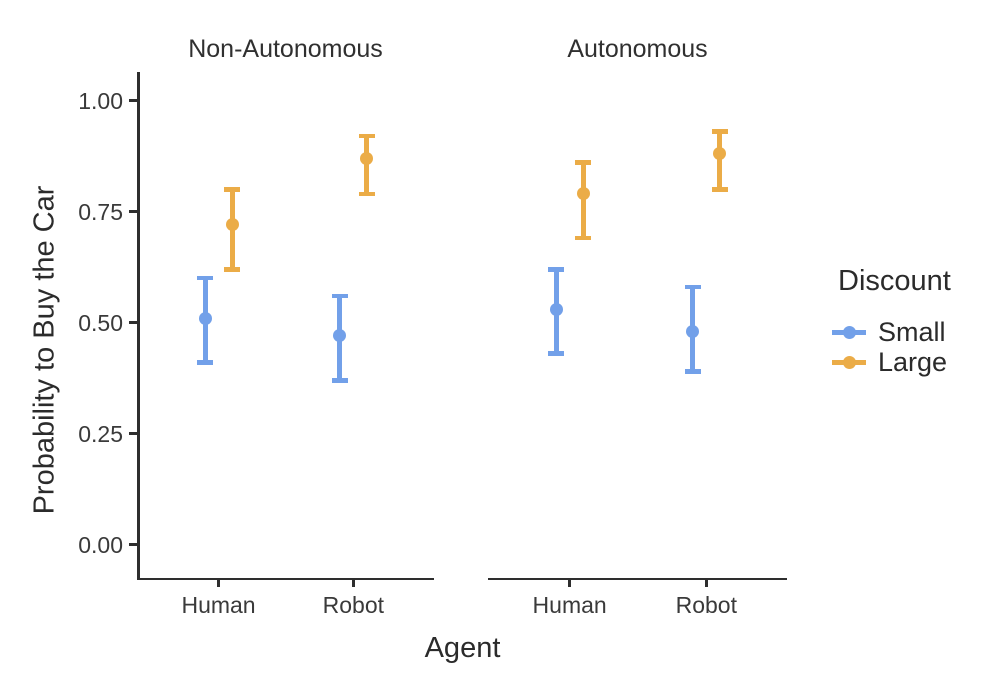 This screenshot has width=996, height=691. I want to click on legend-key-small-icon, so click(849, 332).